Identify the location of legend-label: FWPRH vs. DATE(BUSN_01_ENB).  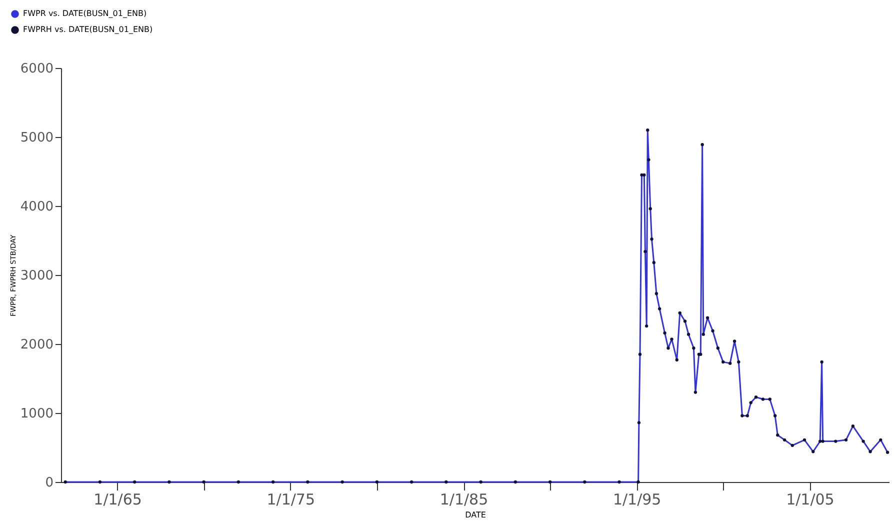
(88, 29).